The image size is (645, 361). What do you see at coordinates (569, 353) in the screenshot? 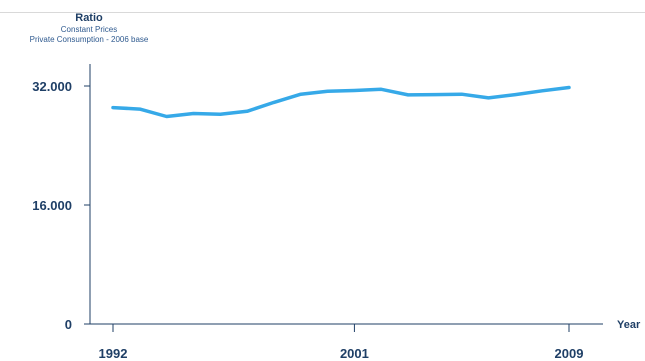
I see `x-tick-label: 2009` at bounding box center [569, 353].